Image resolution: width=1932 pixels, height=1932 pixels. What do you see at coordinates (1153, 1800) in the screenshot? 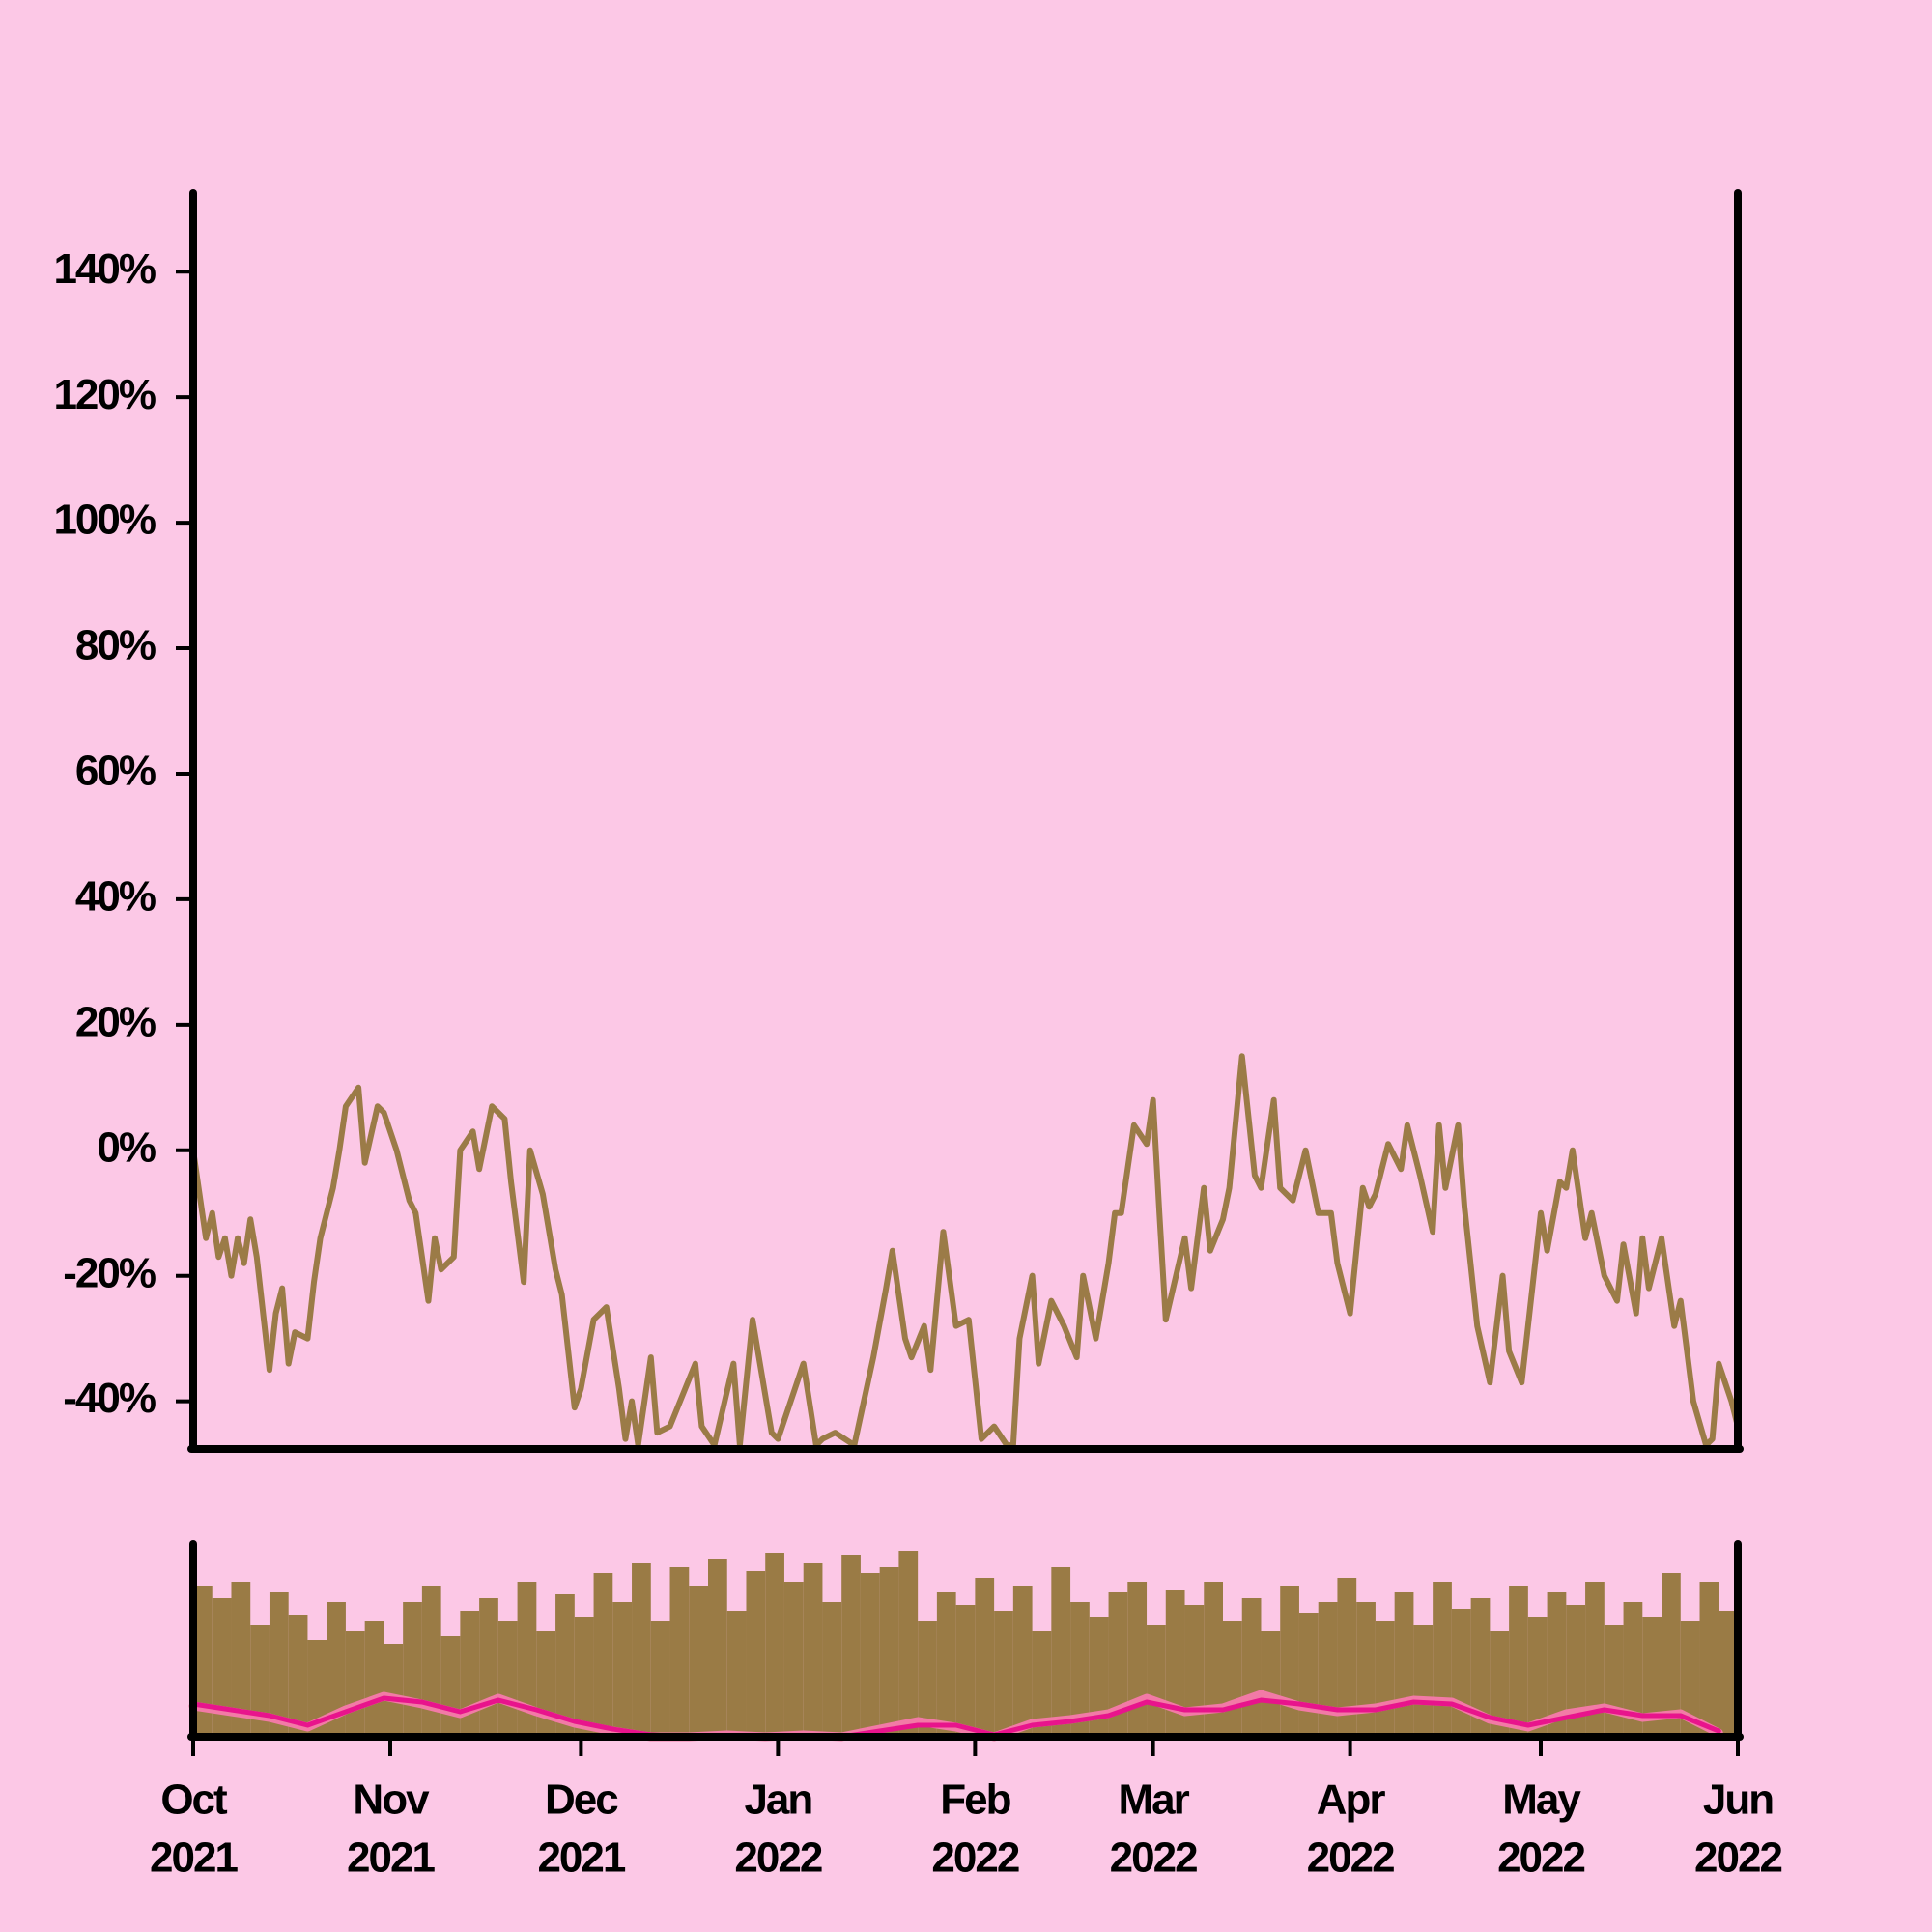
I see `x-tick-label: Mar` at bounding box center [1153, 1800].